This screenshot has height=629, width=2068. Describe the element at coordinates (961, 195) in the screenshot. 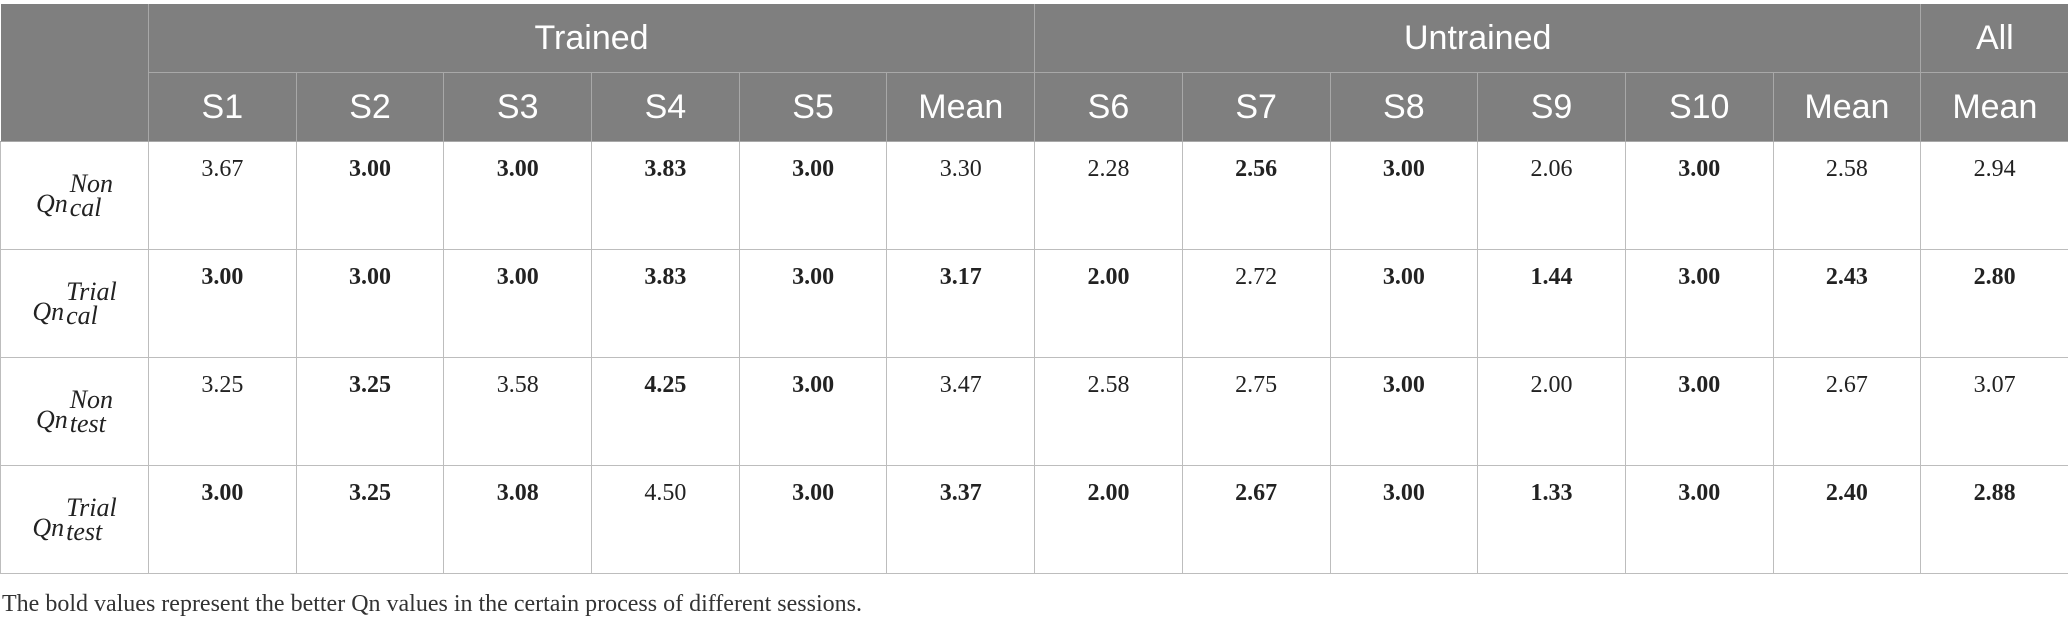

I see `table-cell: 3.30` at that location.